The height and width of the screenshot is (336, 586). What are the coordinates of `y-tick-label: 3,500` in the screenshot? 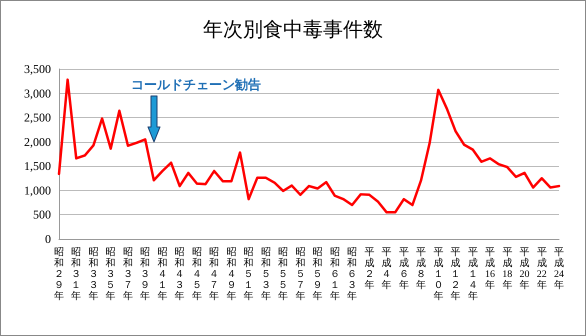 It's located at (37, 69).